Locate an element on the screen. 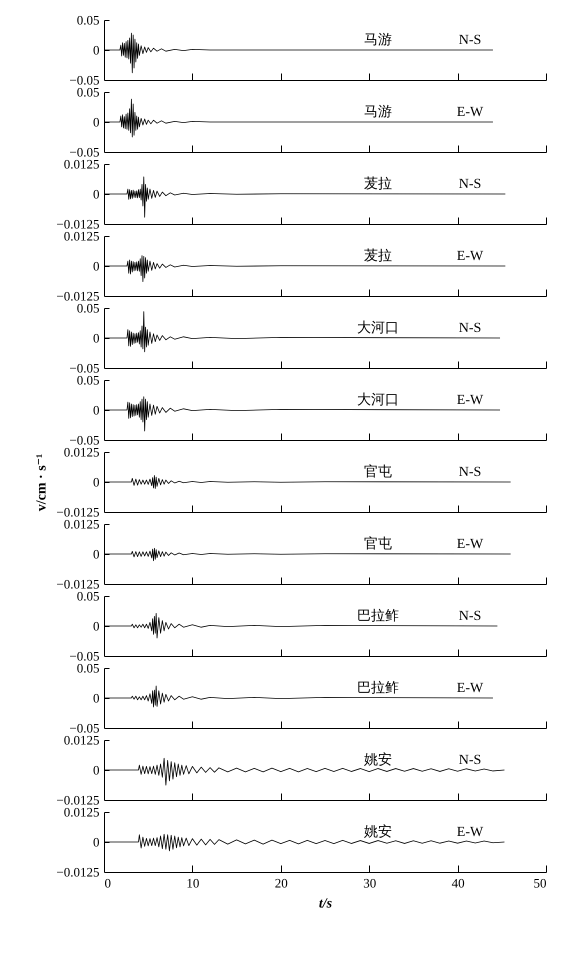 This screenshot has width=569, height=965. x-tick-label: 30 is located at coordinates (369, 883).